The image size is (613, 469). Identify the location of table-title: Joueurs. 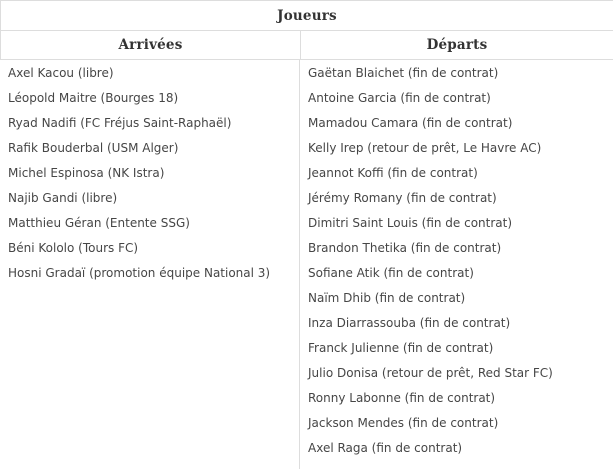
(307, 15).